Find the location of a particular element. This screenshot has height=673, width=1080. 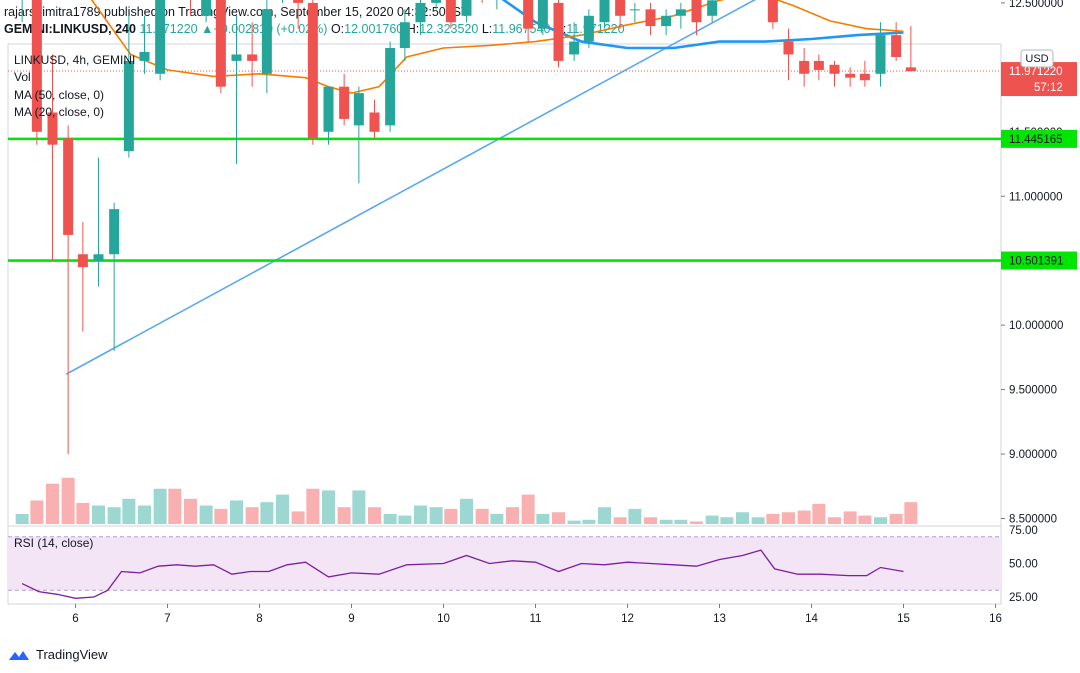

time-tick-label: 12 is located at coordinates (627, 619).